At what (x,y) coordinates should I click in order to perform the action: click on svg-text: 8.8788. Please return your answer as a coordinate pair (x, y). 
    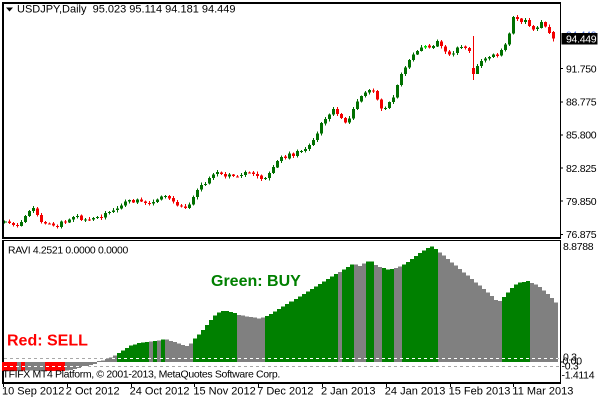
    Looking at the image, I should click on (578, 247).